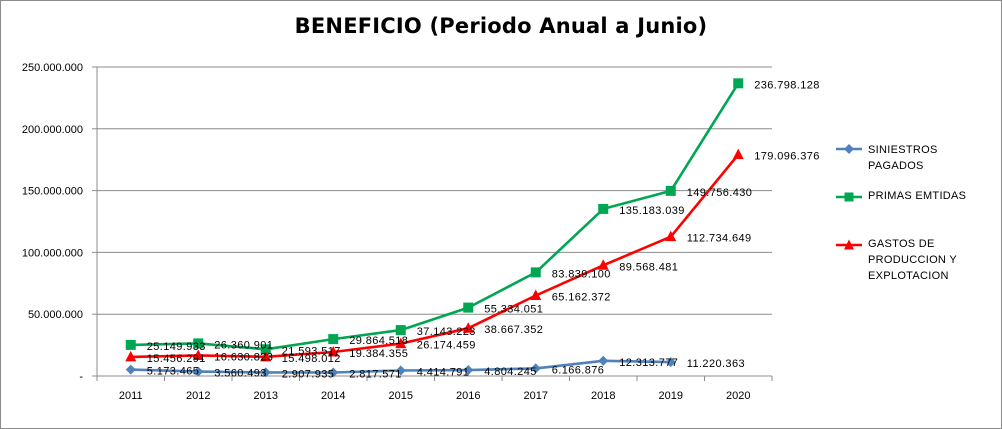  Describe the element at coordinates (578, 370) in the screenshot. I see `data-label: 6.166.876` at that location.